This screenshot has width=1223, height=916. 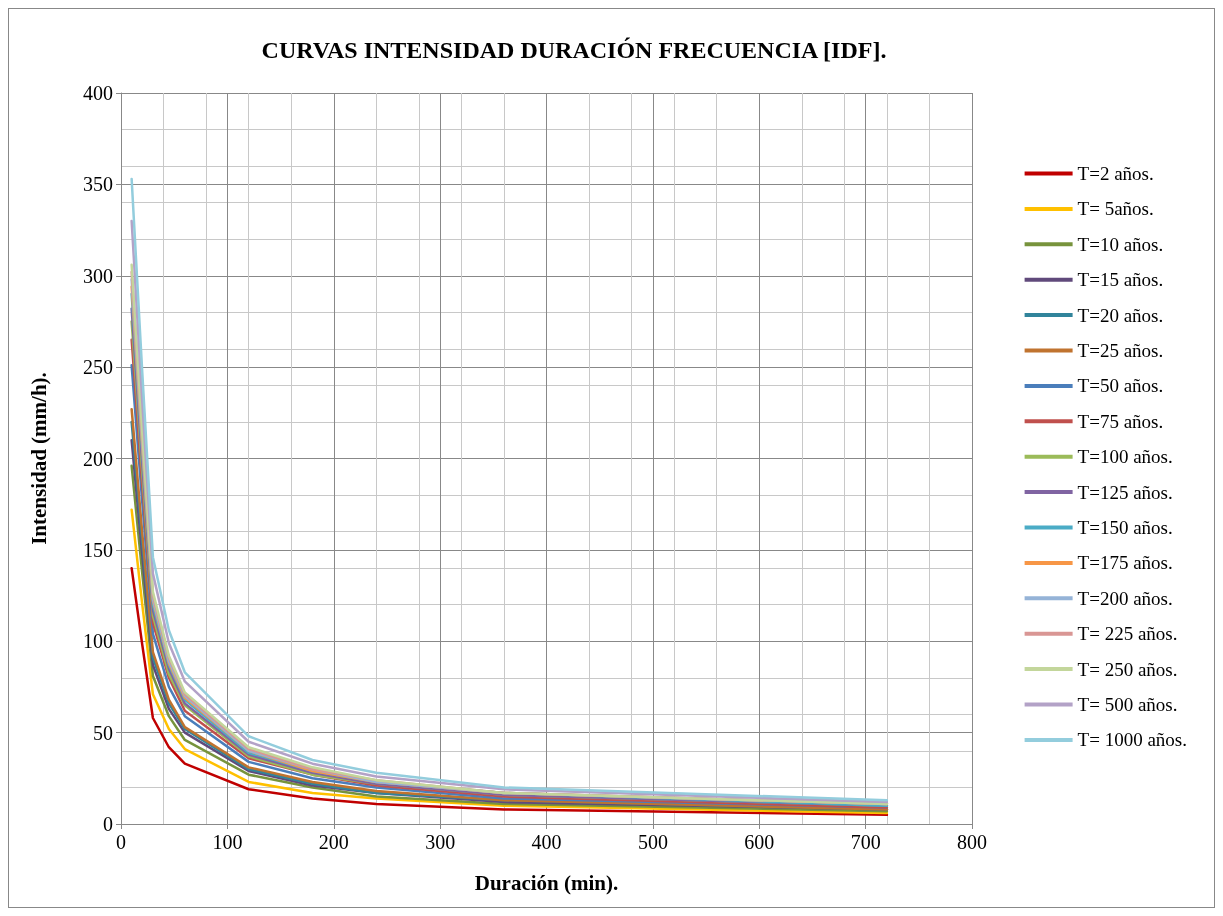 I want to click on legend-label: T=75 años., so click(x=1120, y=421).